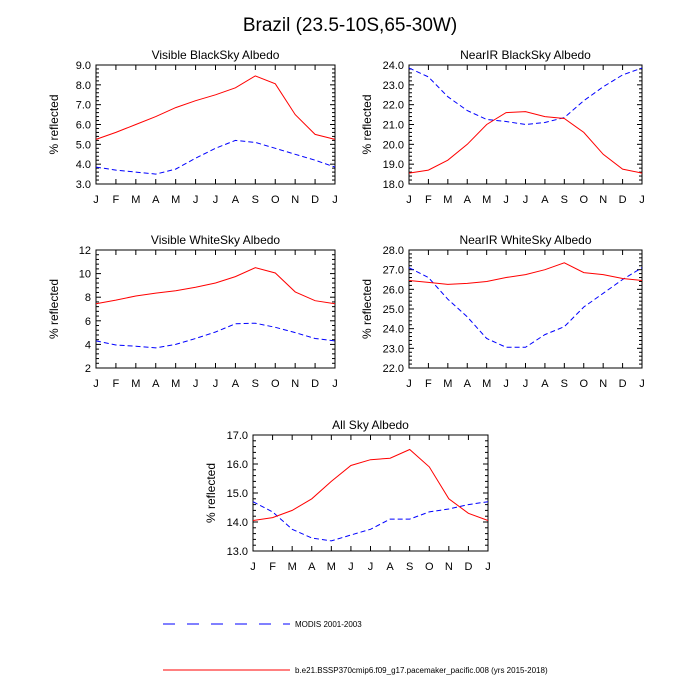 This screenshot has width=700, height=700. Describe the element at coordinates (88, 322) in the screenshot. I see `y-tick-label: 6` at that location.